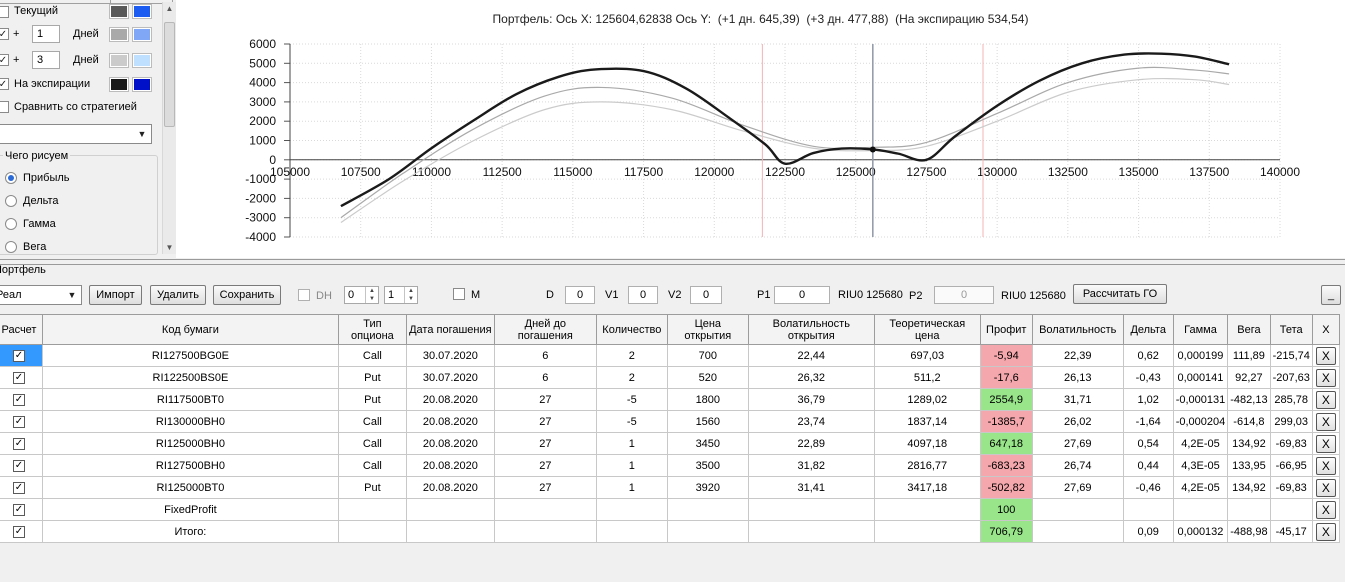  I want to click on calc-go-button: Рассчитать ГО, so click(1120, 294).